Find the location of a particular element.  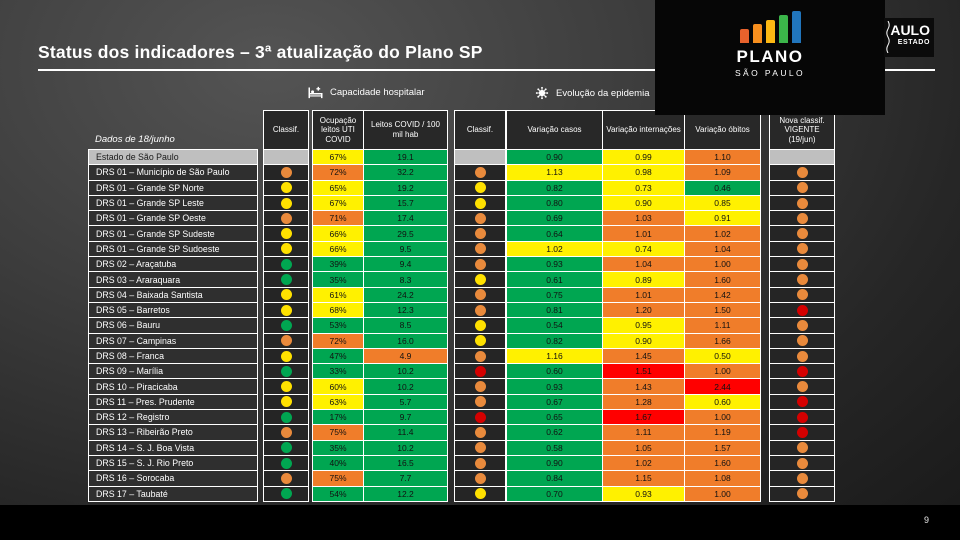

state-outline-icon is located at coordinates (888, 37).